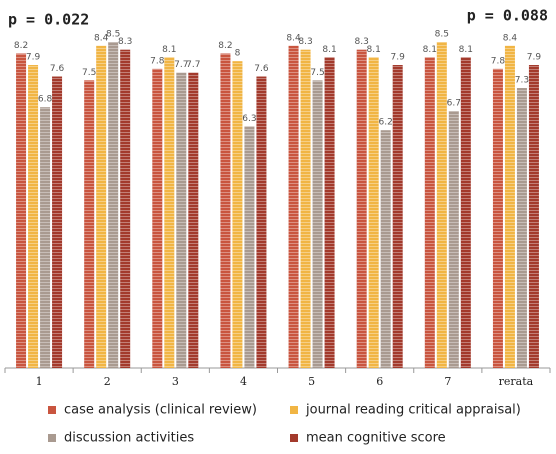 This screenshot has height=454, width=556. Describe the element at coordinates (129, 438) in the screenshot. I see `legend-label: discussion activities` at that location.